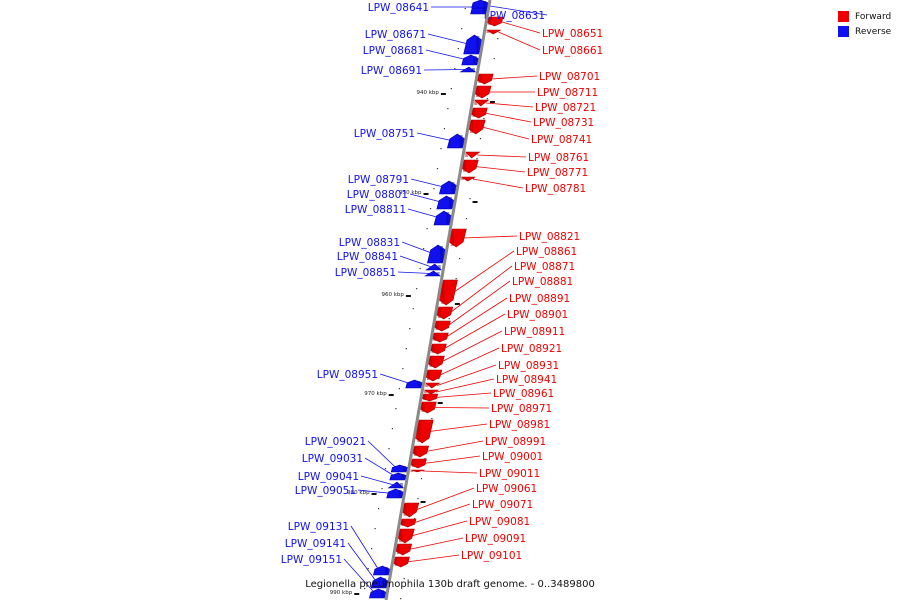 This screenshot has width=900, height=604. Describe the element at coordinates (512, 457) in the screenshot. I see `gene-label: LPW_09001` at that location.